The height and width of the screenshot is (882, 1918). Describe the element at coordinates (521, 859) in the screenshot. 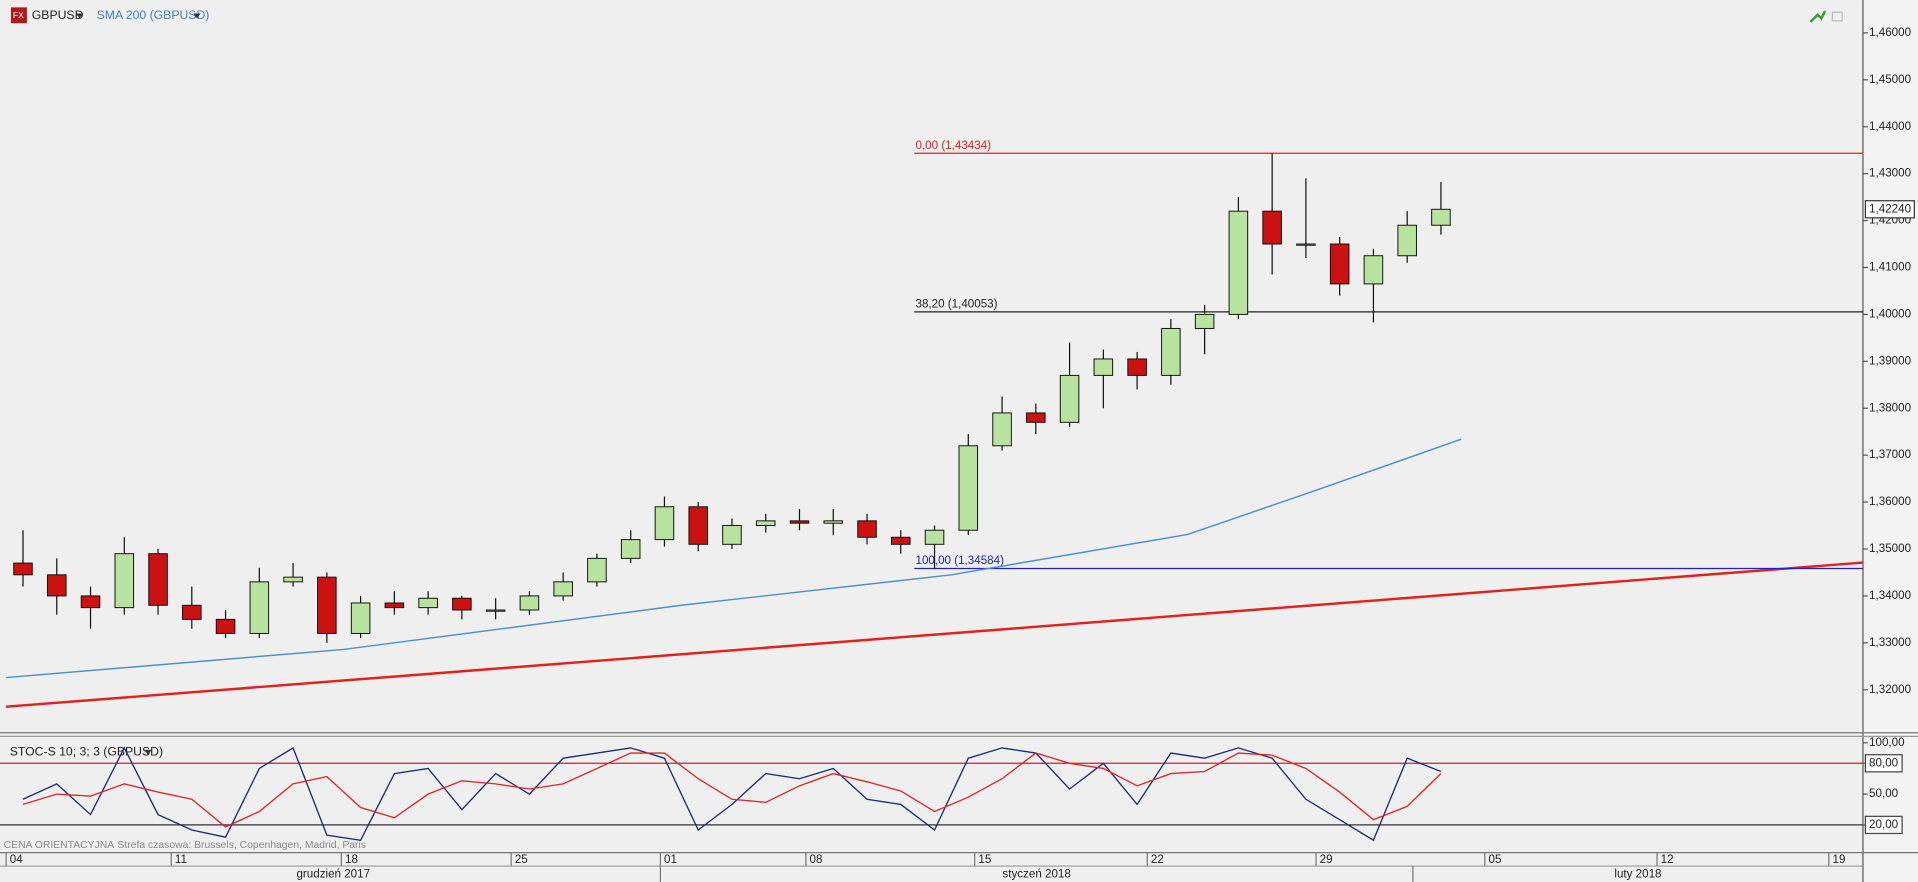

I see `x-tick-label: 25` at that location.